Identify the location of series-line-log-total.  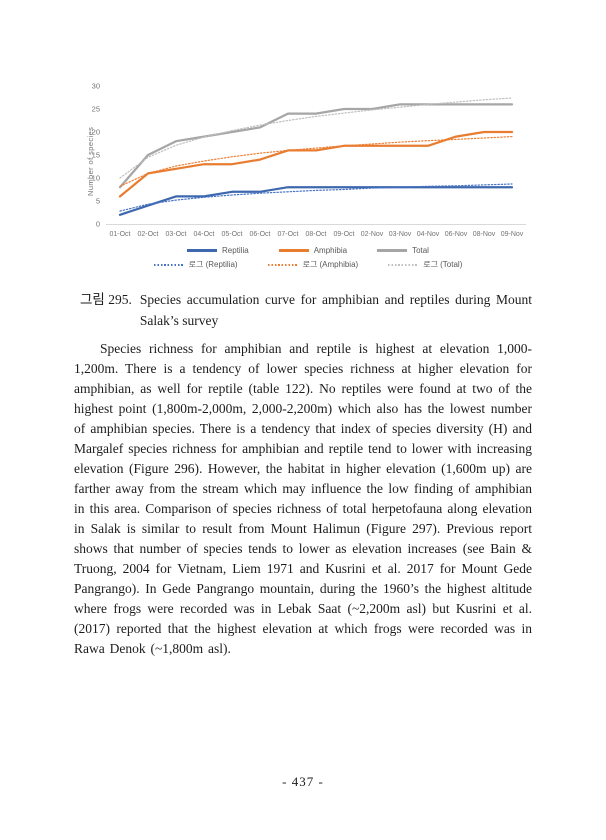
(316, 138).